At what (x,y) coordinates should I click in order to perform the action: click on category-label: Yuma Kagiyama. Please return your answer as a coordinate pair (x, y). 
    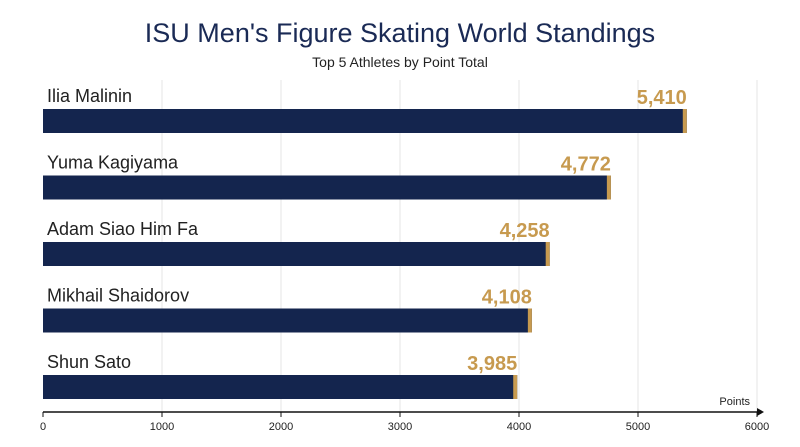
    Looking at the image, I should click on (113, 163).